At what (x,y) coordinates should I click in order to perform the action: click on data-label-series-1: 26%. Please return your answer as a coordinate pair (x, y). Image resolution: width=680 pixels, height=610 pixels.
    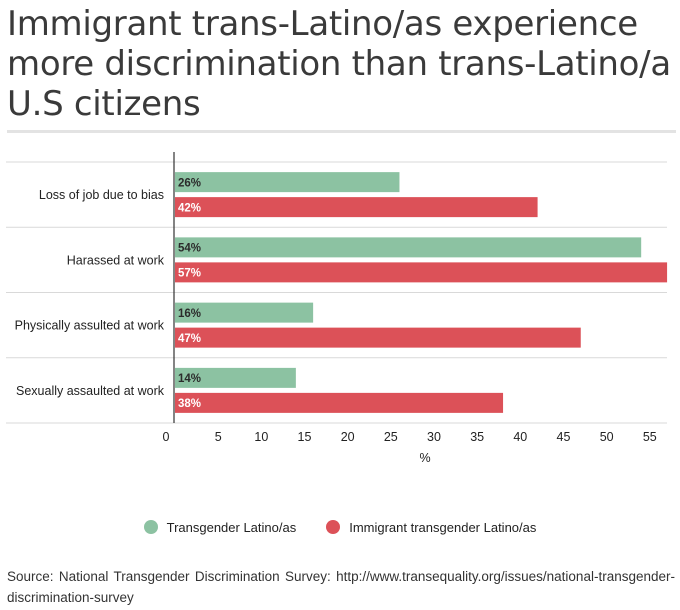
    Looking at the image, I should click on (189, 183).